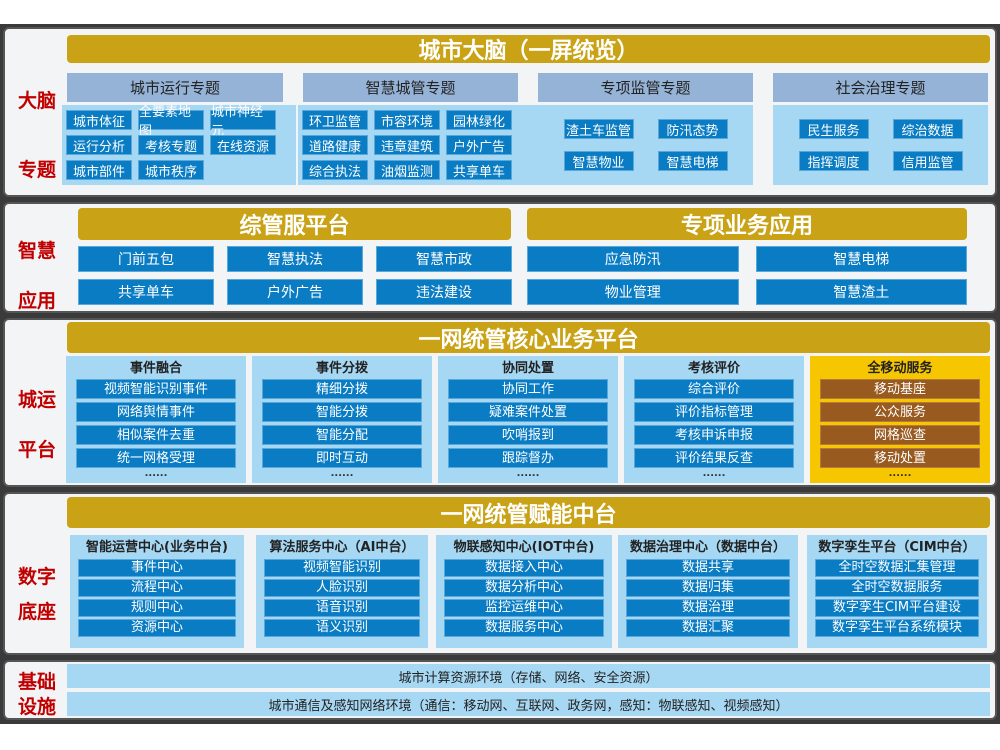  What do you see at coordinates (645, 87) in the screenshot?
I see `topic-header: 专项监管专题` at bounding box center [645, 87].